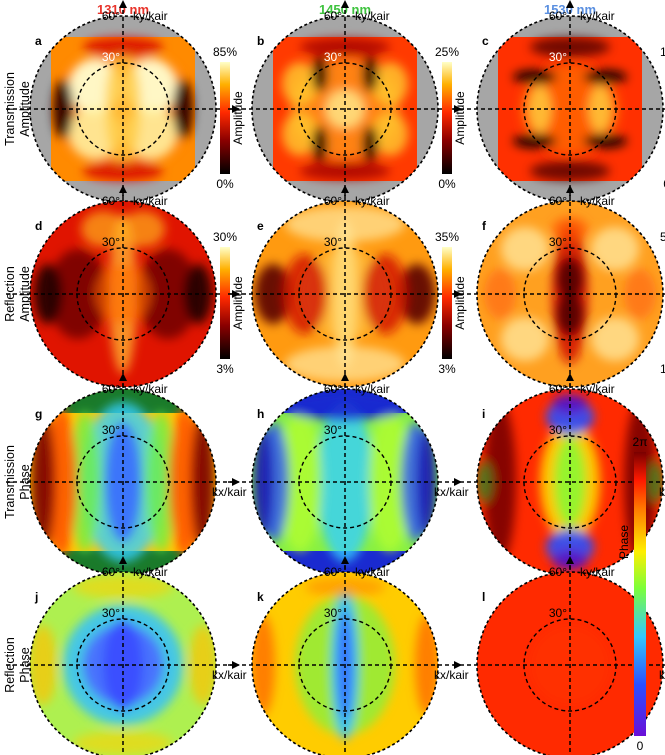 The height and width of the screenshot is (755, 665). Describe the element at coordinates (570, 9) in the screenshot. I see `column-header-3: 1530 nm` at that location.